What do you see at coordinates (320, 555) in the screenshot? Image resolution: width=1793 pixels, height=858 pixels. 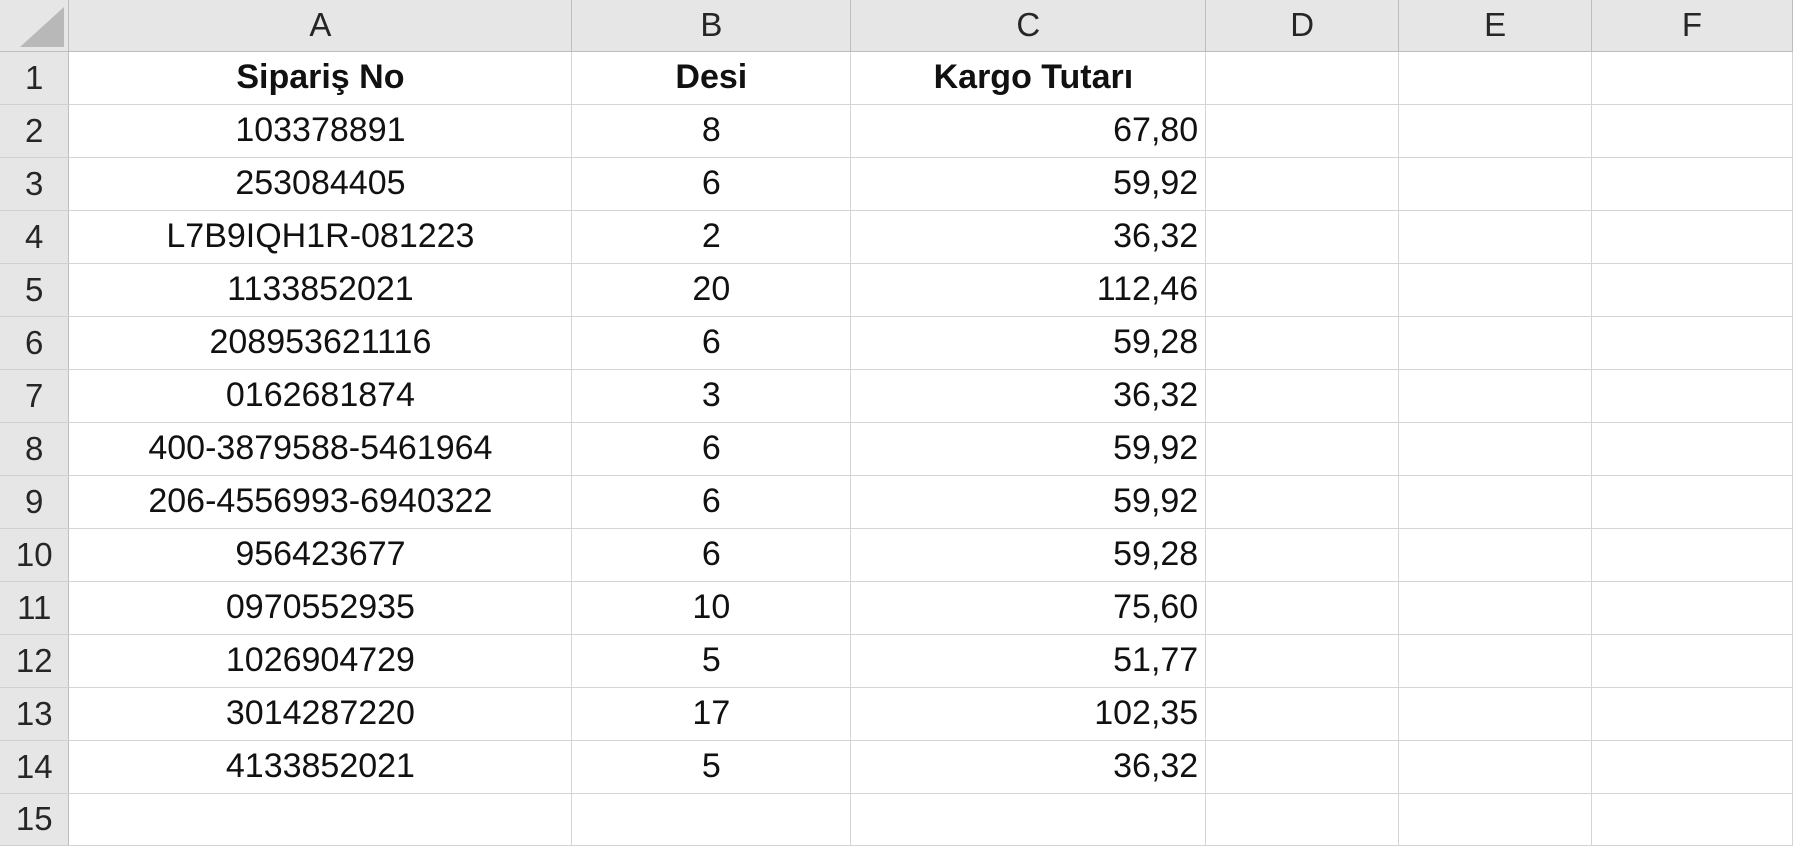 I see `cell-siparis-no: 956423677` at bounding box center [320, 555].